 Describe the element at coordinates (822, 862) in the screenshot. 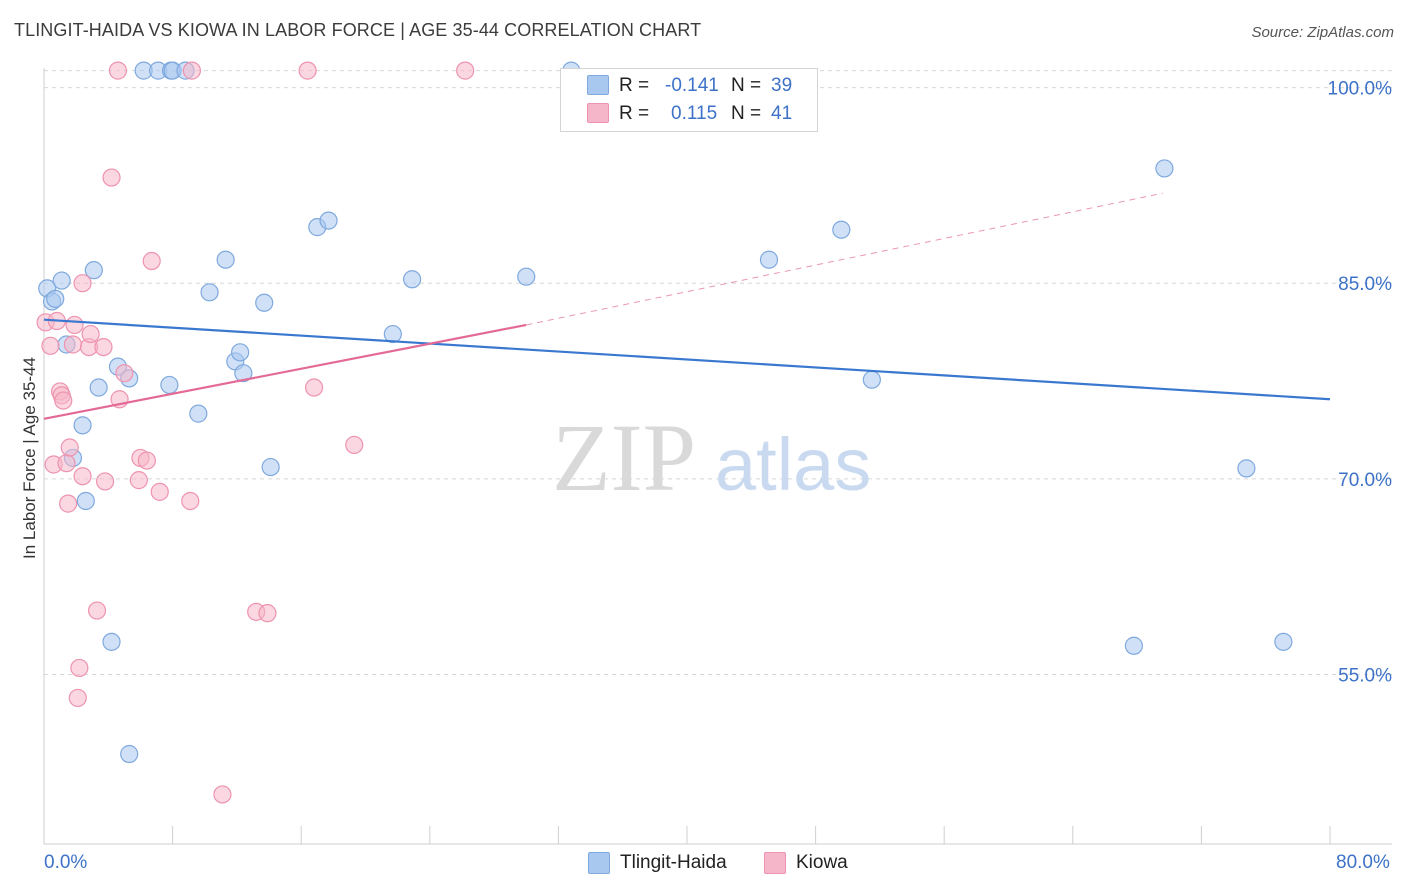

I see `series-legend-label: Kiowa` at that location.